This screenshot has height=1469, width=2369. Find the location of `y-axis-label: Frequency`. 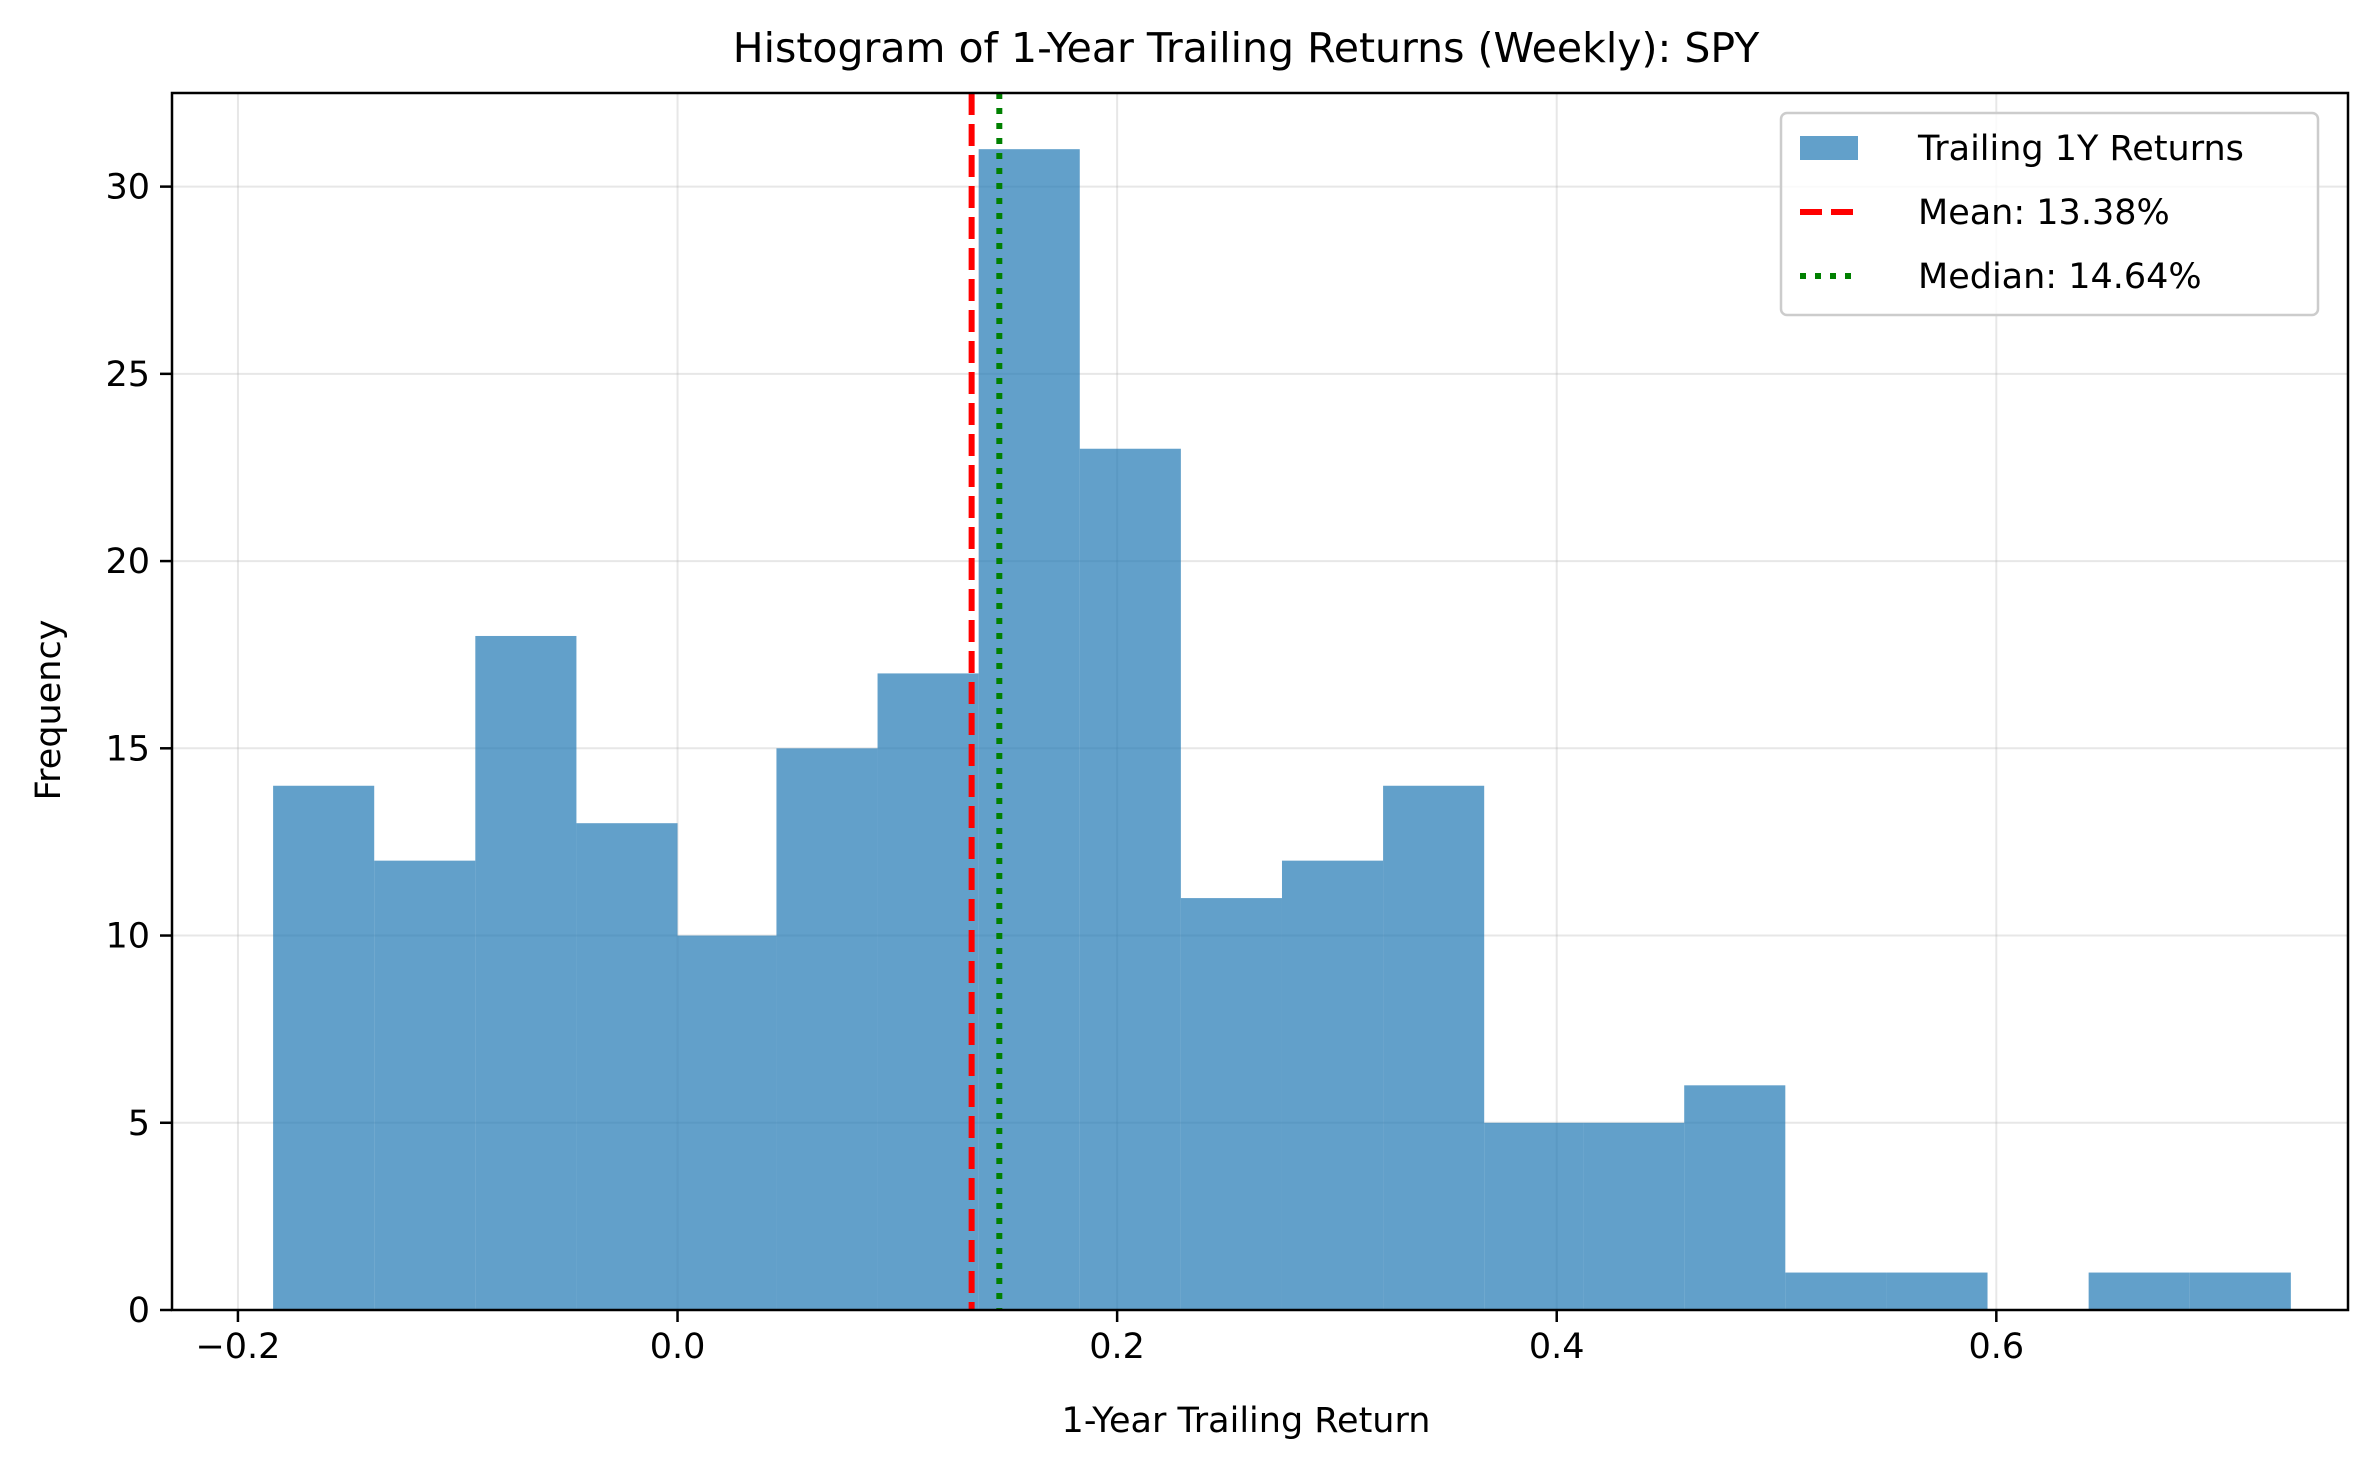

y-axis-label: Frequency is located at coordinates (49, 710).